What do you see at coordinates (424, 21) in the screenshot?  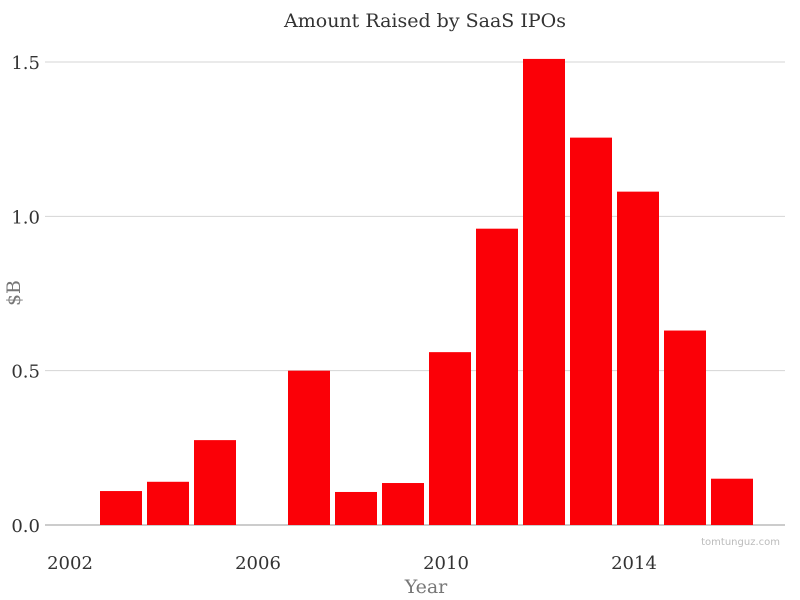 I see `chart-title: Amount Raised by SaaS IPOs` at bounding box center [424, 21].